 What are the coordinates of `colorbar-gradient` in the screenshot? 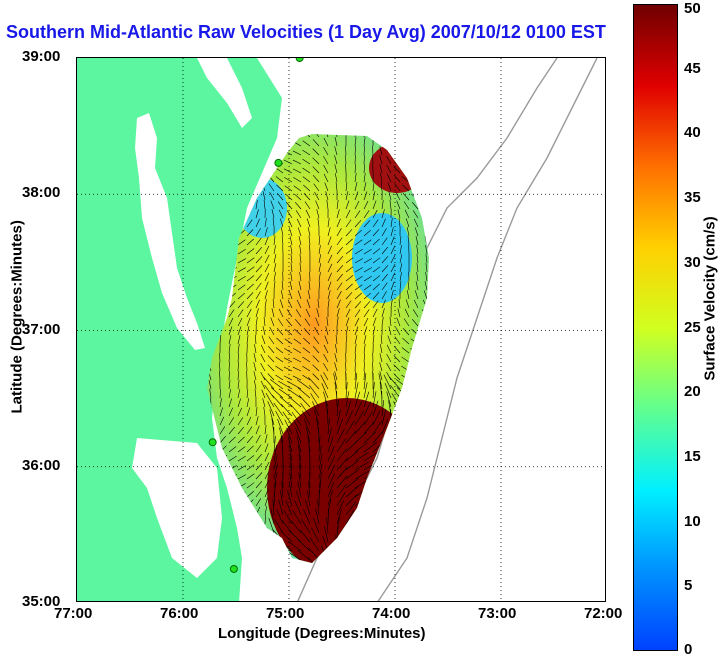 It's located at (655, 327).